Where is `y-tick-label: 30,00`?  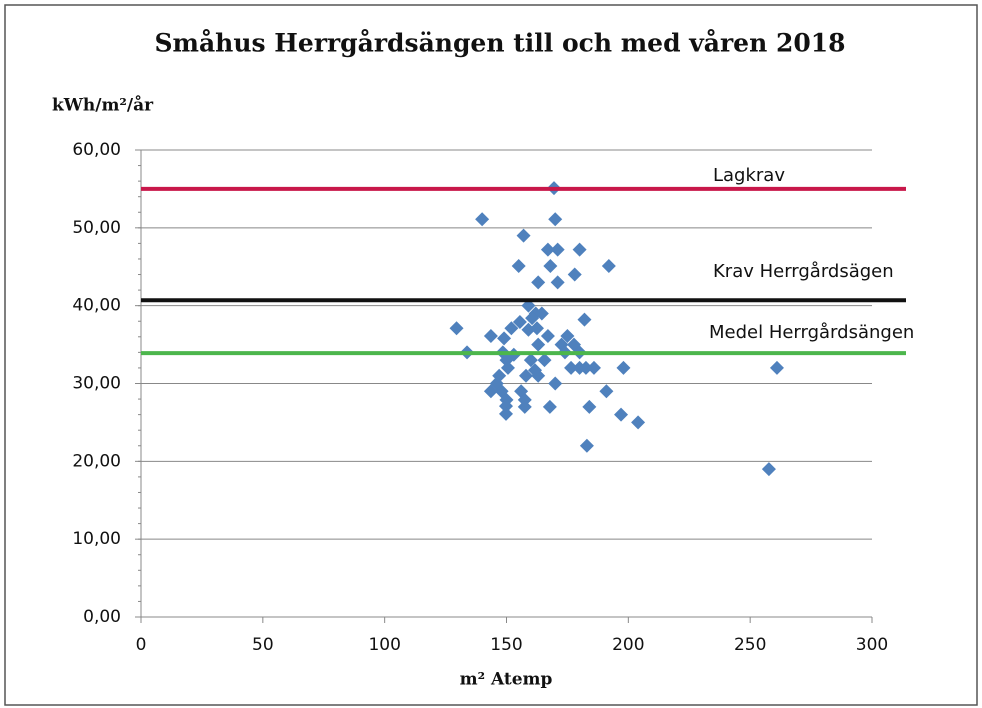
y-tick-label: 30,00 is located at coordinates (96, 384).